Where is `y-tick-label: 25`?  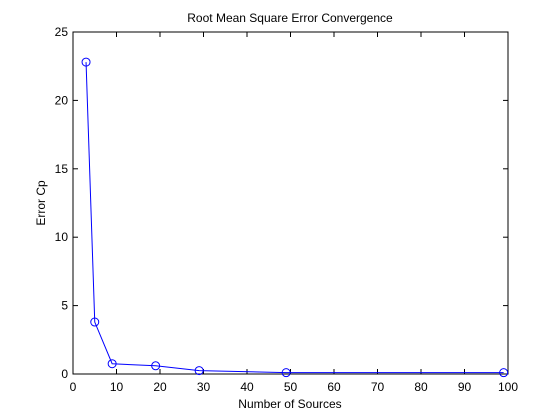 y-tick-label: 25 is located at coordinates (62, 32).